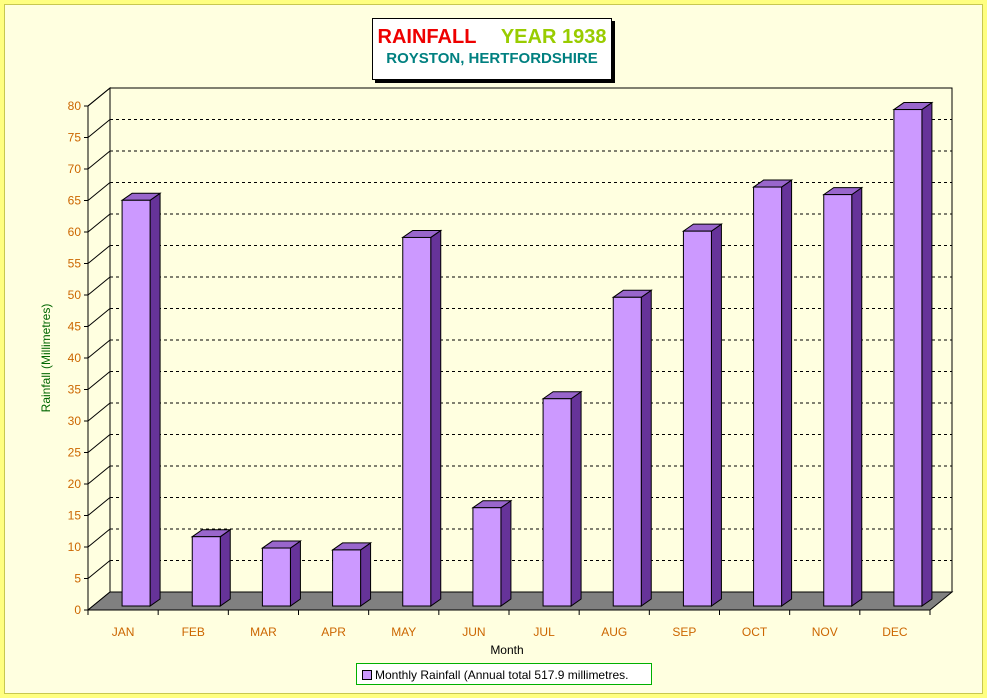  What do you see at coordinates (75, 484) in the screenshot?
I see `y-tick-label: 20` at bounding box center [75, 484].